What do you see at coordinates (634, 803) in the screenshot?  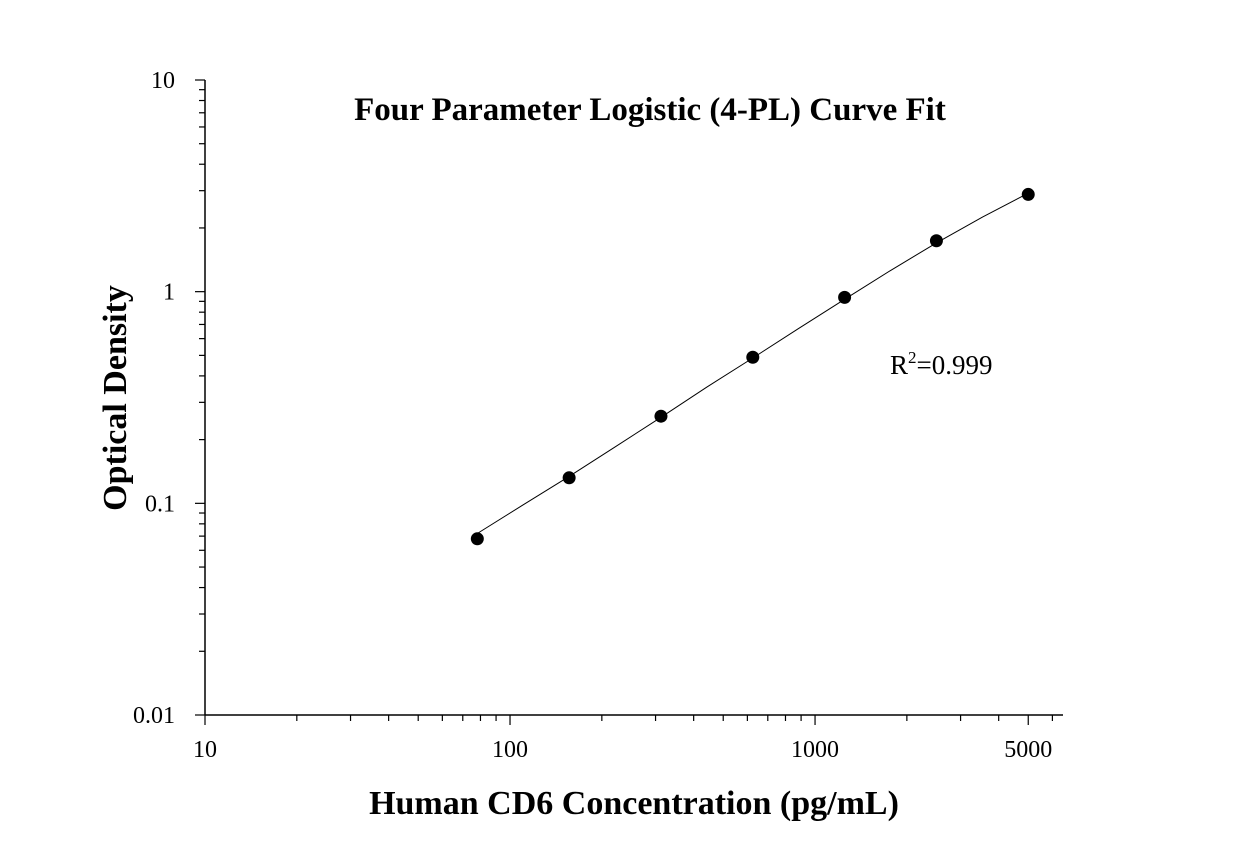 I see `x-axis-title: Human CD6 Concentration (pg/mL)` at bounding box center [634, 803].